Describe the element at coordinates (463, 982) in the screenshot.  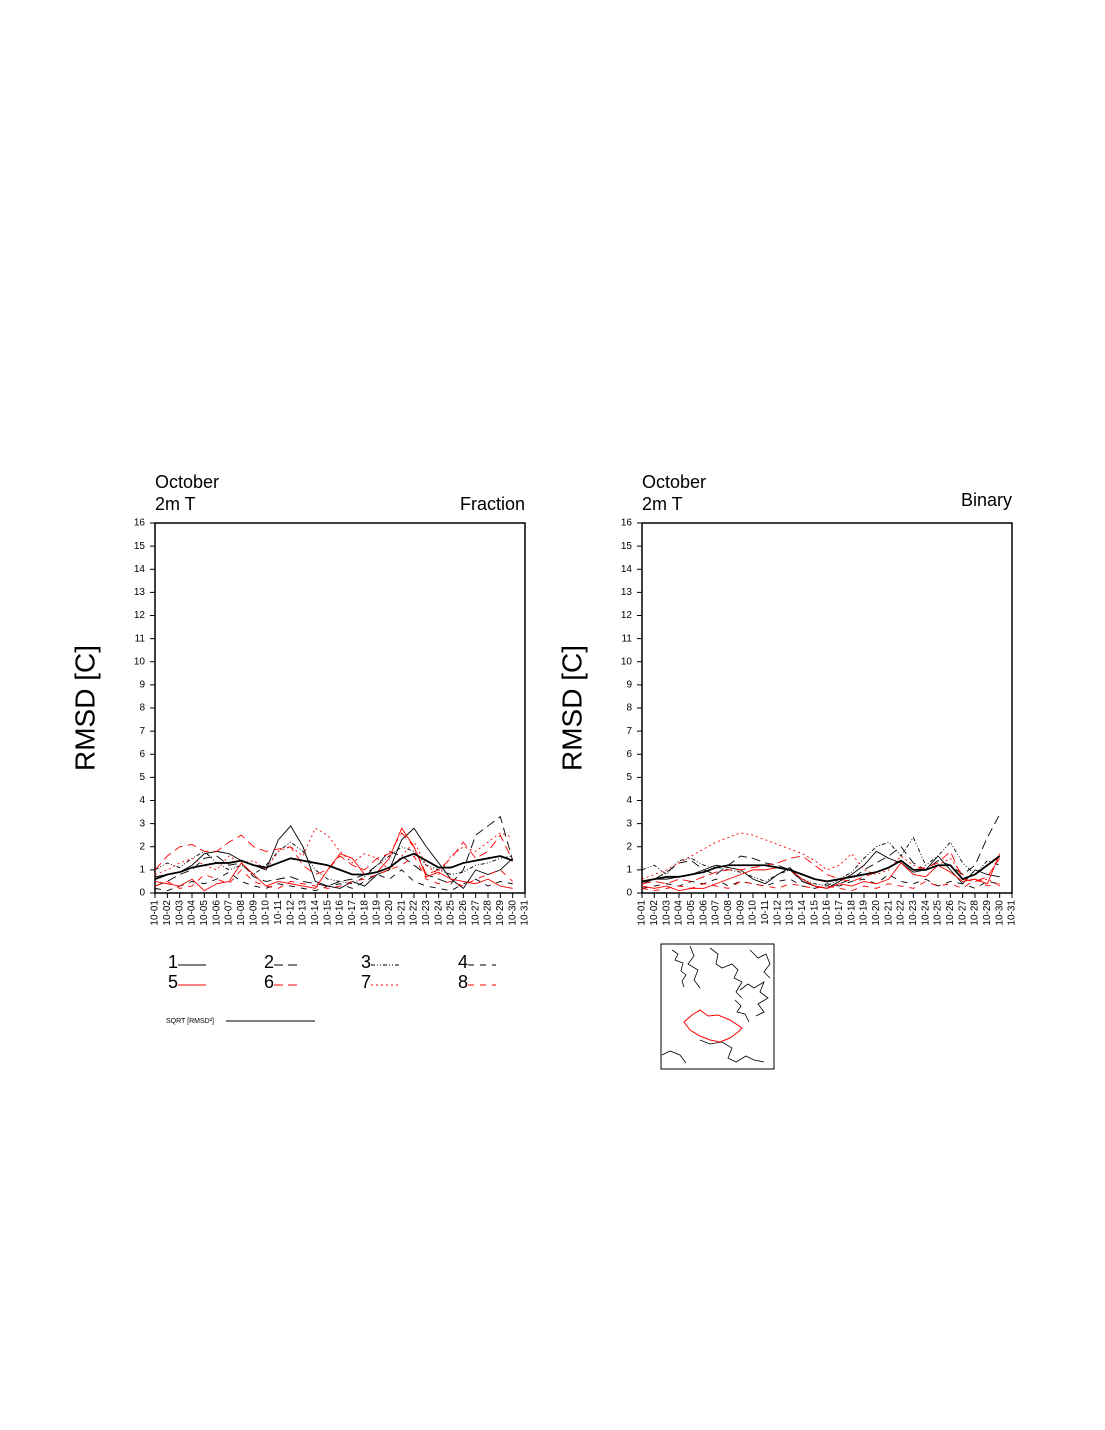
I see `legend-label: 8` at that location.